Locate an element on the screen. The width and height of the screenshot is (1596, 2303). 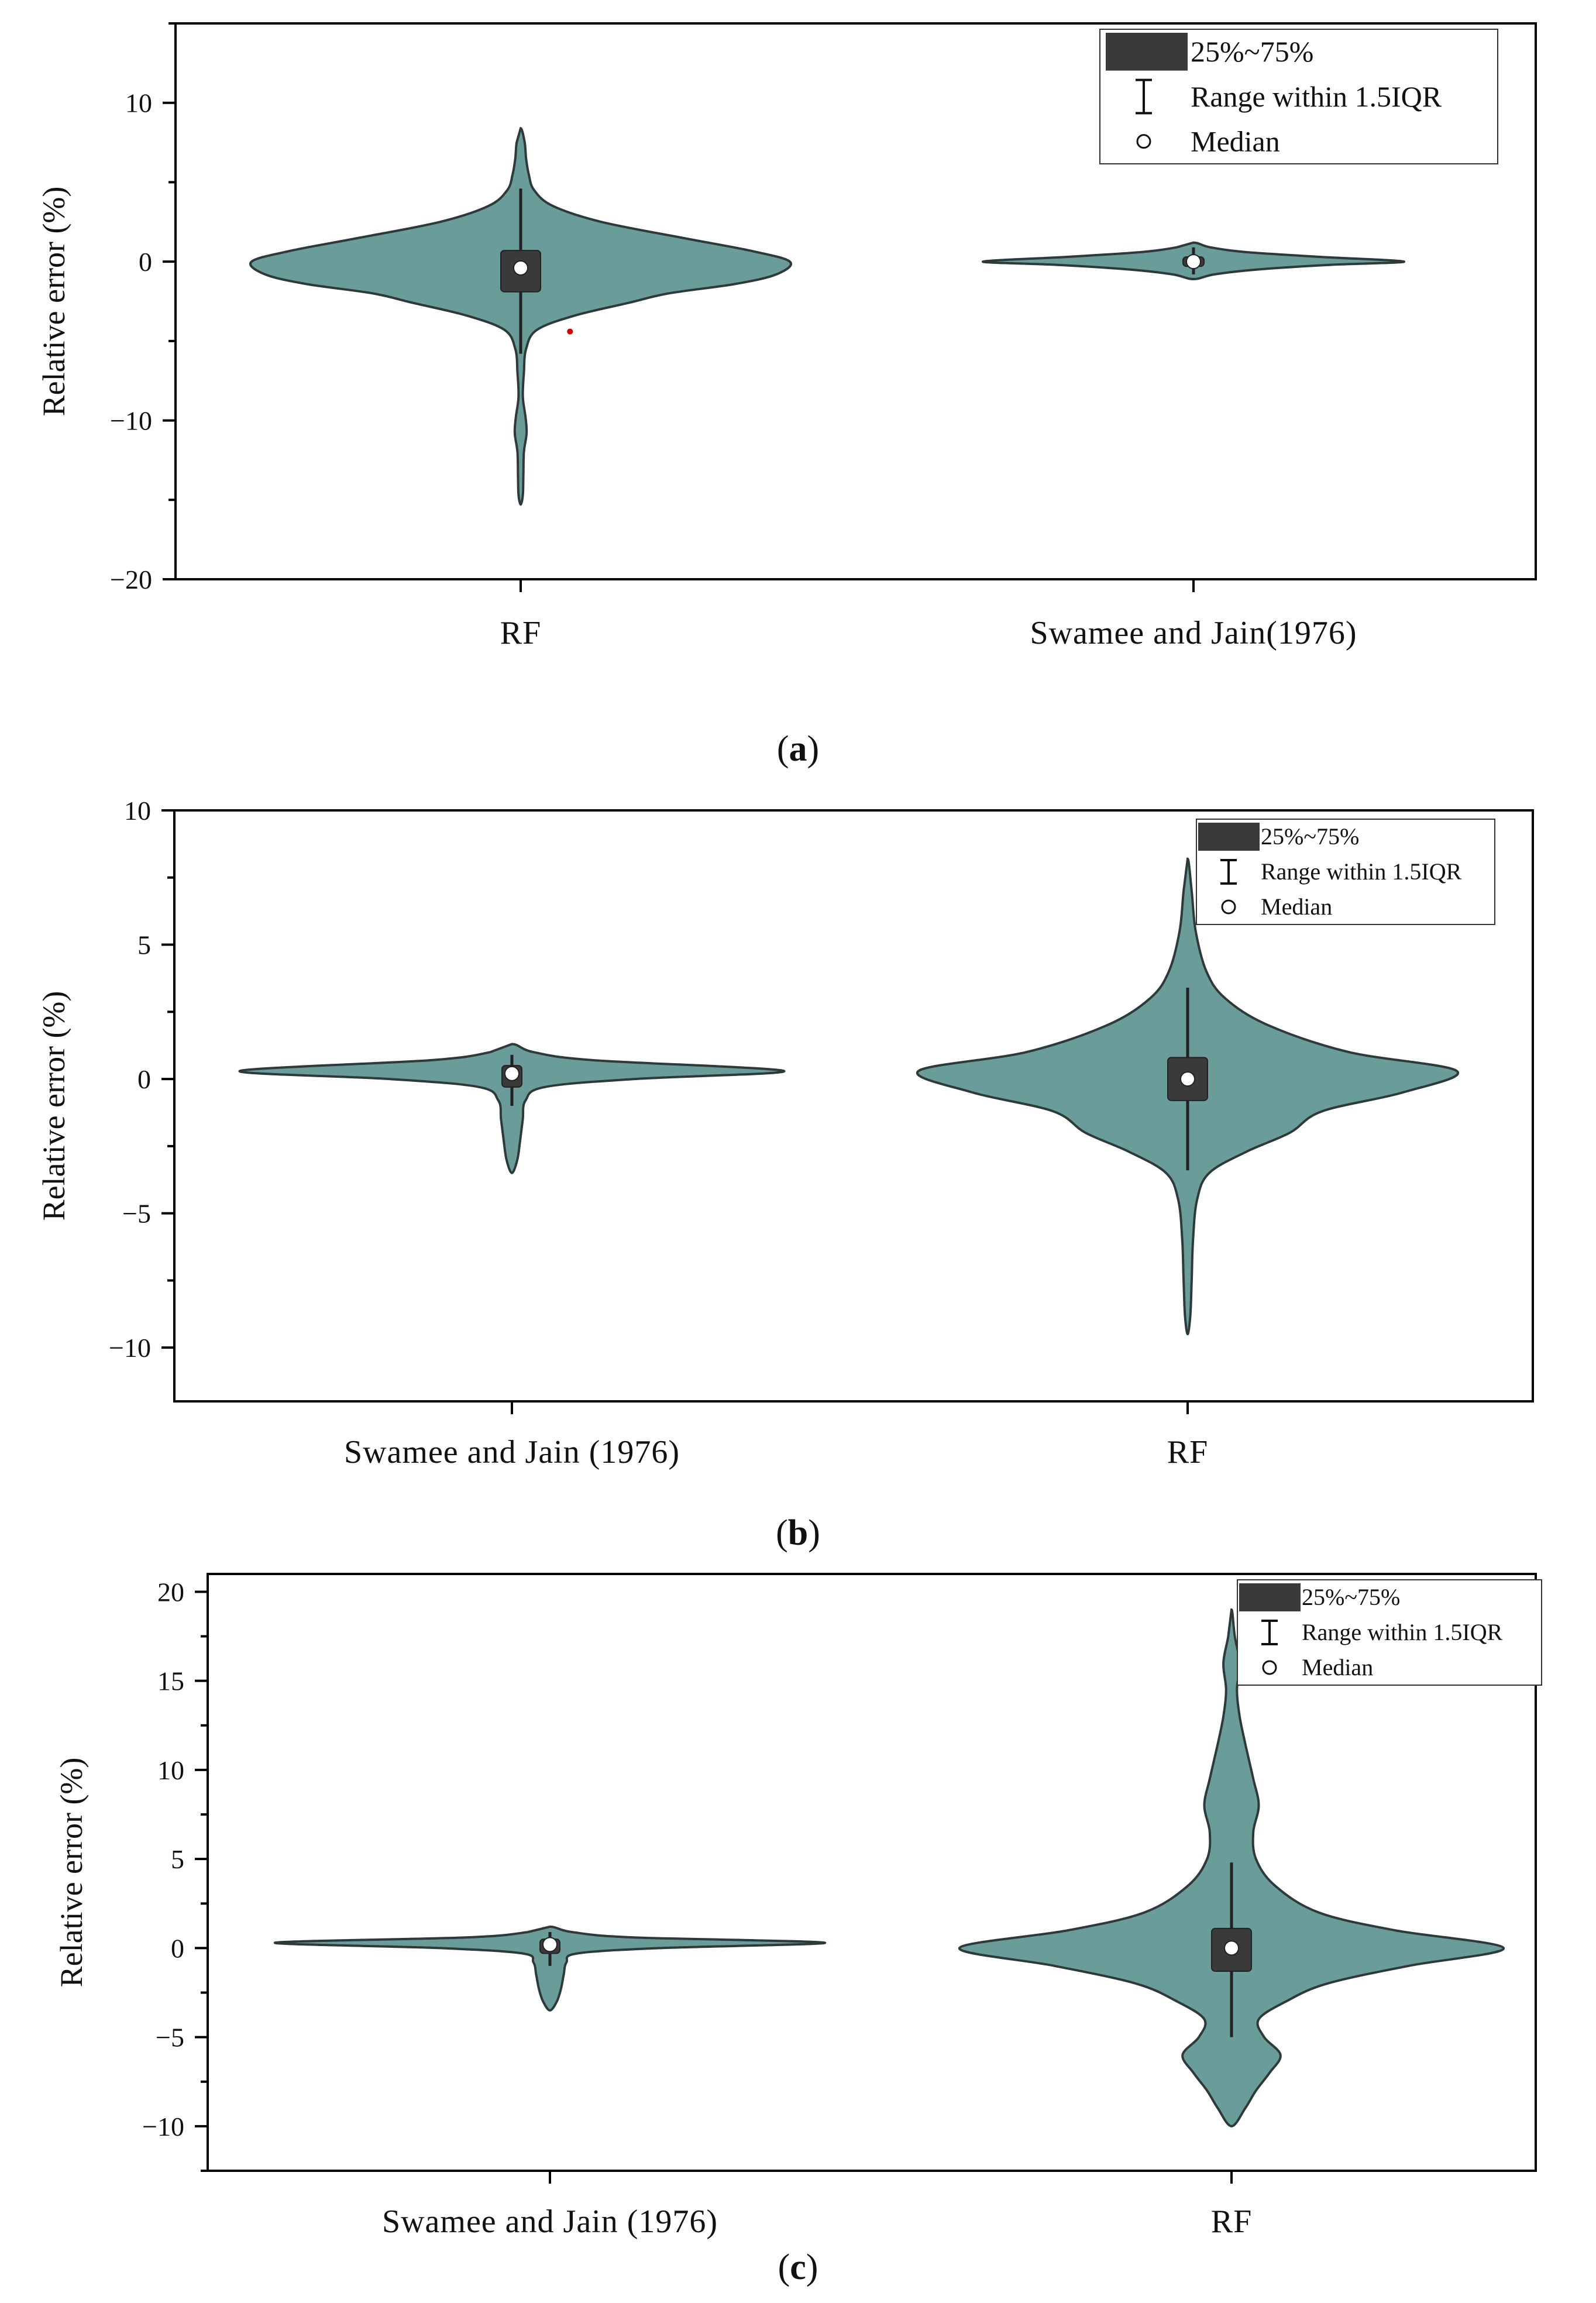
panel-label-letter: a is located at coordinates (798, 749).